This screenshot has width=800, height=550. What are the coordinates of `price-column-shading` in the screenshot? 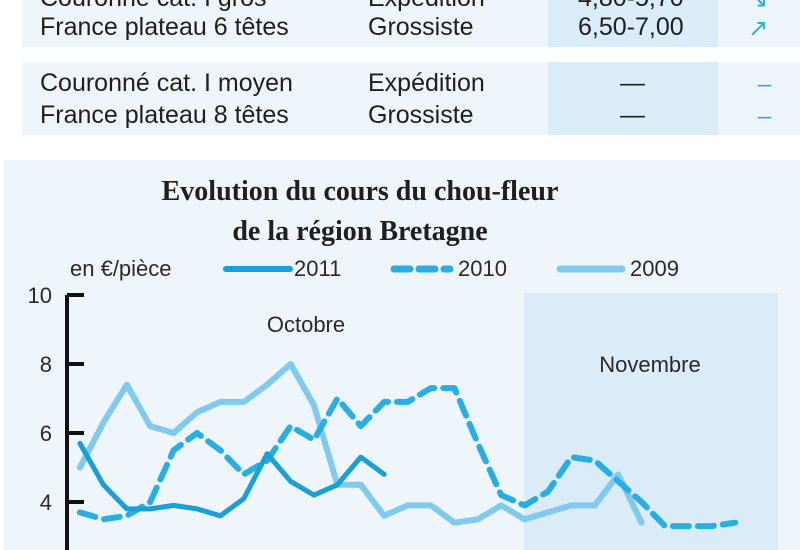 It's located at (633, 67).